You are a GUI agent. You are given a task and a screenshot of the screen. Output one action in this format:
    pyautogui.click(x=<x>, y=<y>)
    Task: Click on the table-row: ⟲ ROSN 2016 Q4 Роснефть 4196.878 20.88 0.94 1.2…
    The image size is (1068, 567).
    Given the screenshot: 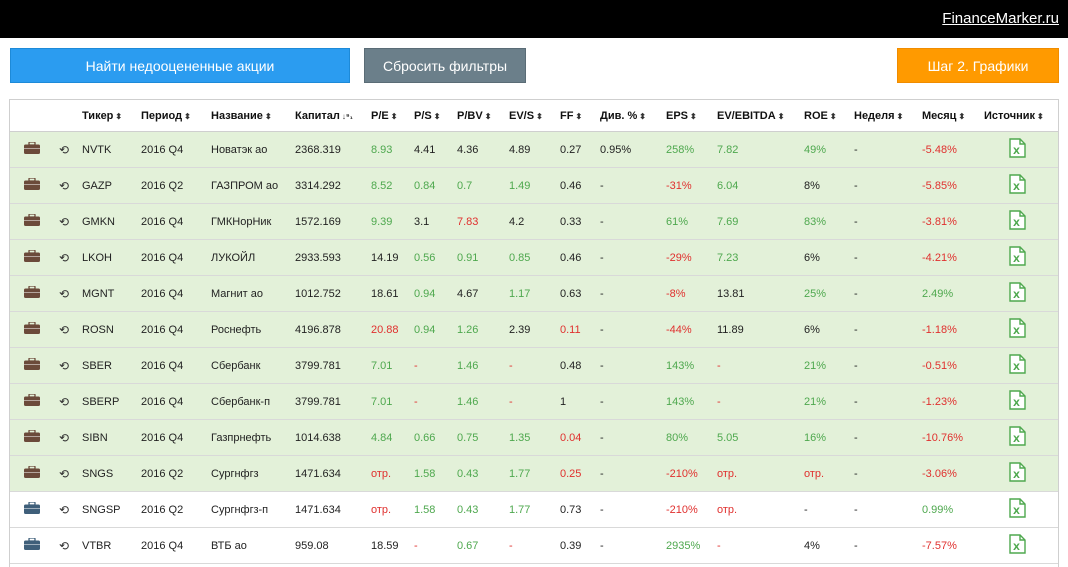 What is the action you would take?
    pyautogui.click(x=534, y=329)
    